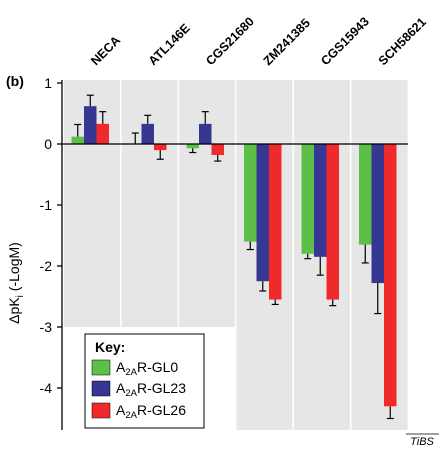 The height and width of the screenshot is (453, 448). I want to click on bar-gl26-zm241385, so click(275, 222).